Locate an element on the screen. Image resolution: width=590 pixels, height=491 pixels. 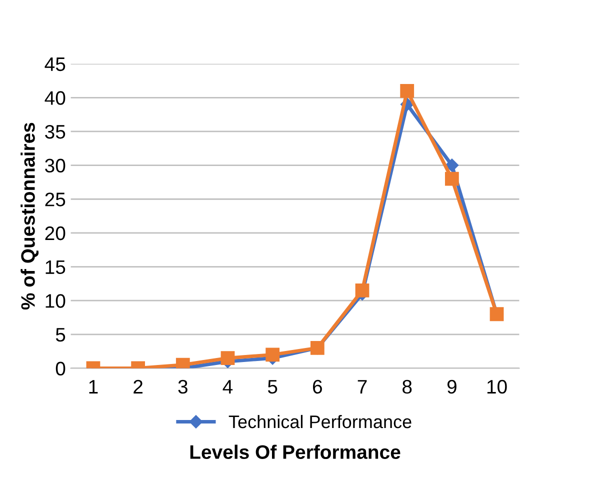
y-tick-label: 25 is located at coordinates (55, 199).